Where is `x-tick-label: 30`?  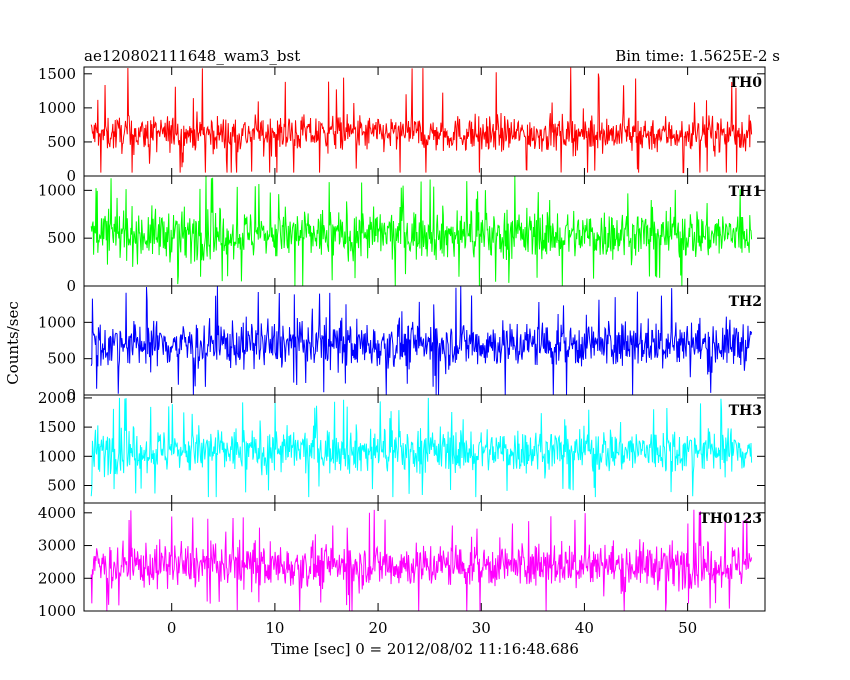 x-tick-label: 30 is located at coordinates (481, 628).